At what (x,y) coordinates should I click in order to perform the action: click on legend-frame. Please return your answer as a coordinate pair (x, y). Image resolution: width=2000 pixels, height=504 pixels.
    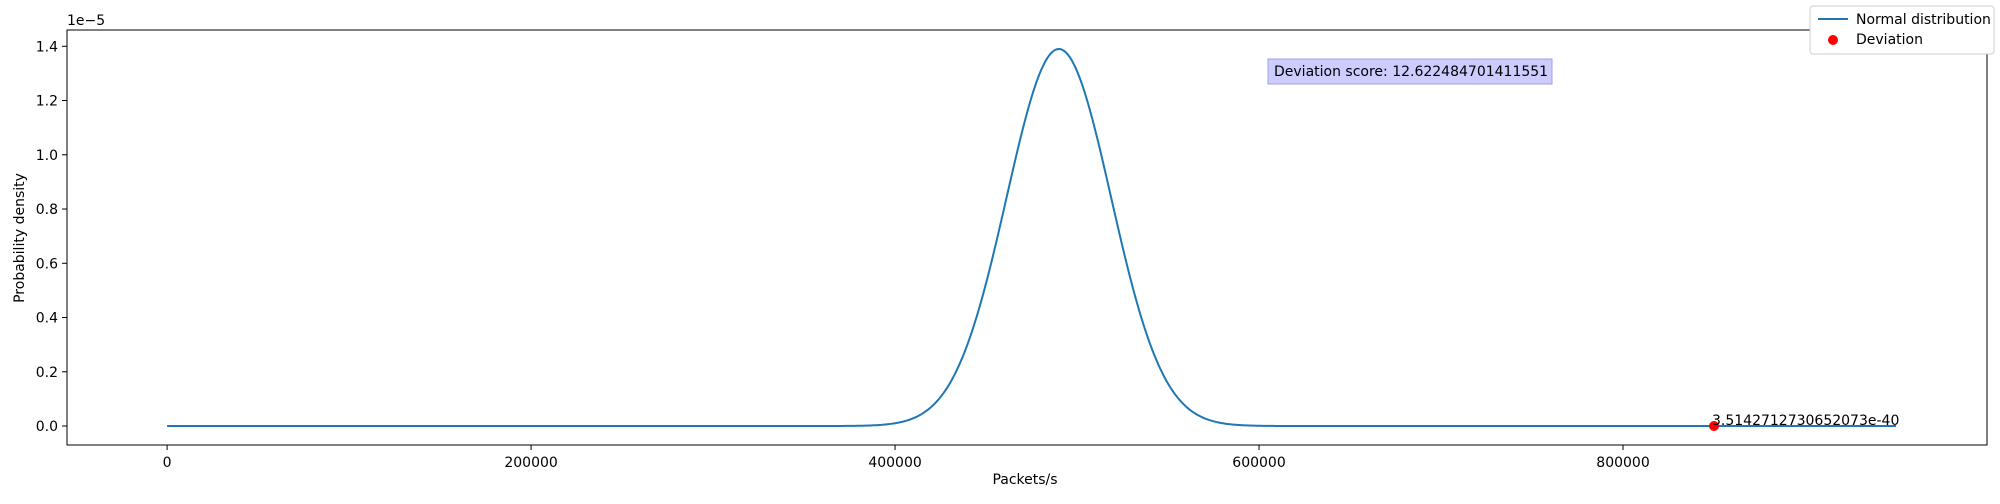
    Looking at the image, I should click on (1902, 30).